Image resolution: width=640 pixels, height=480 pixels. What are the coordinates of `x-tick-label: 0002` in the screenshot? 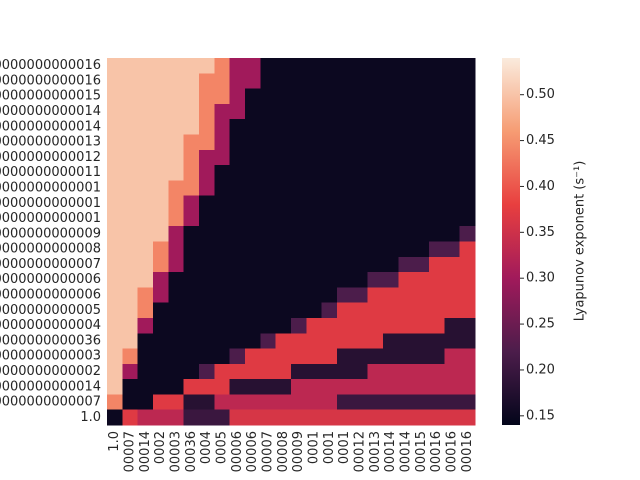 It's located at (160, 447).